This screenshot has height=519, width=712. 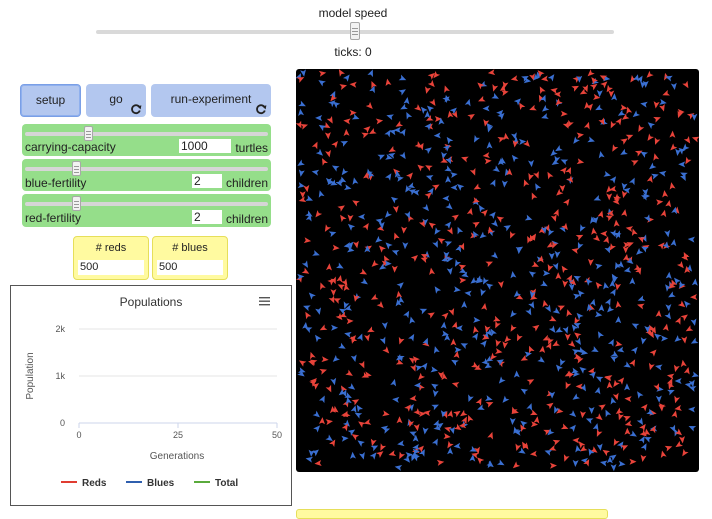 I want to click on slider-units: children, so click(x=246, y=219).